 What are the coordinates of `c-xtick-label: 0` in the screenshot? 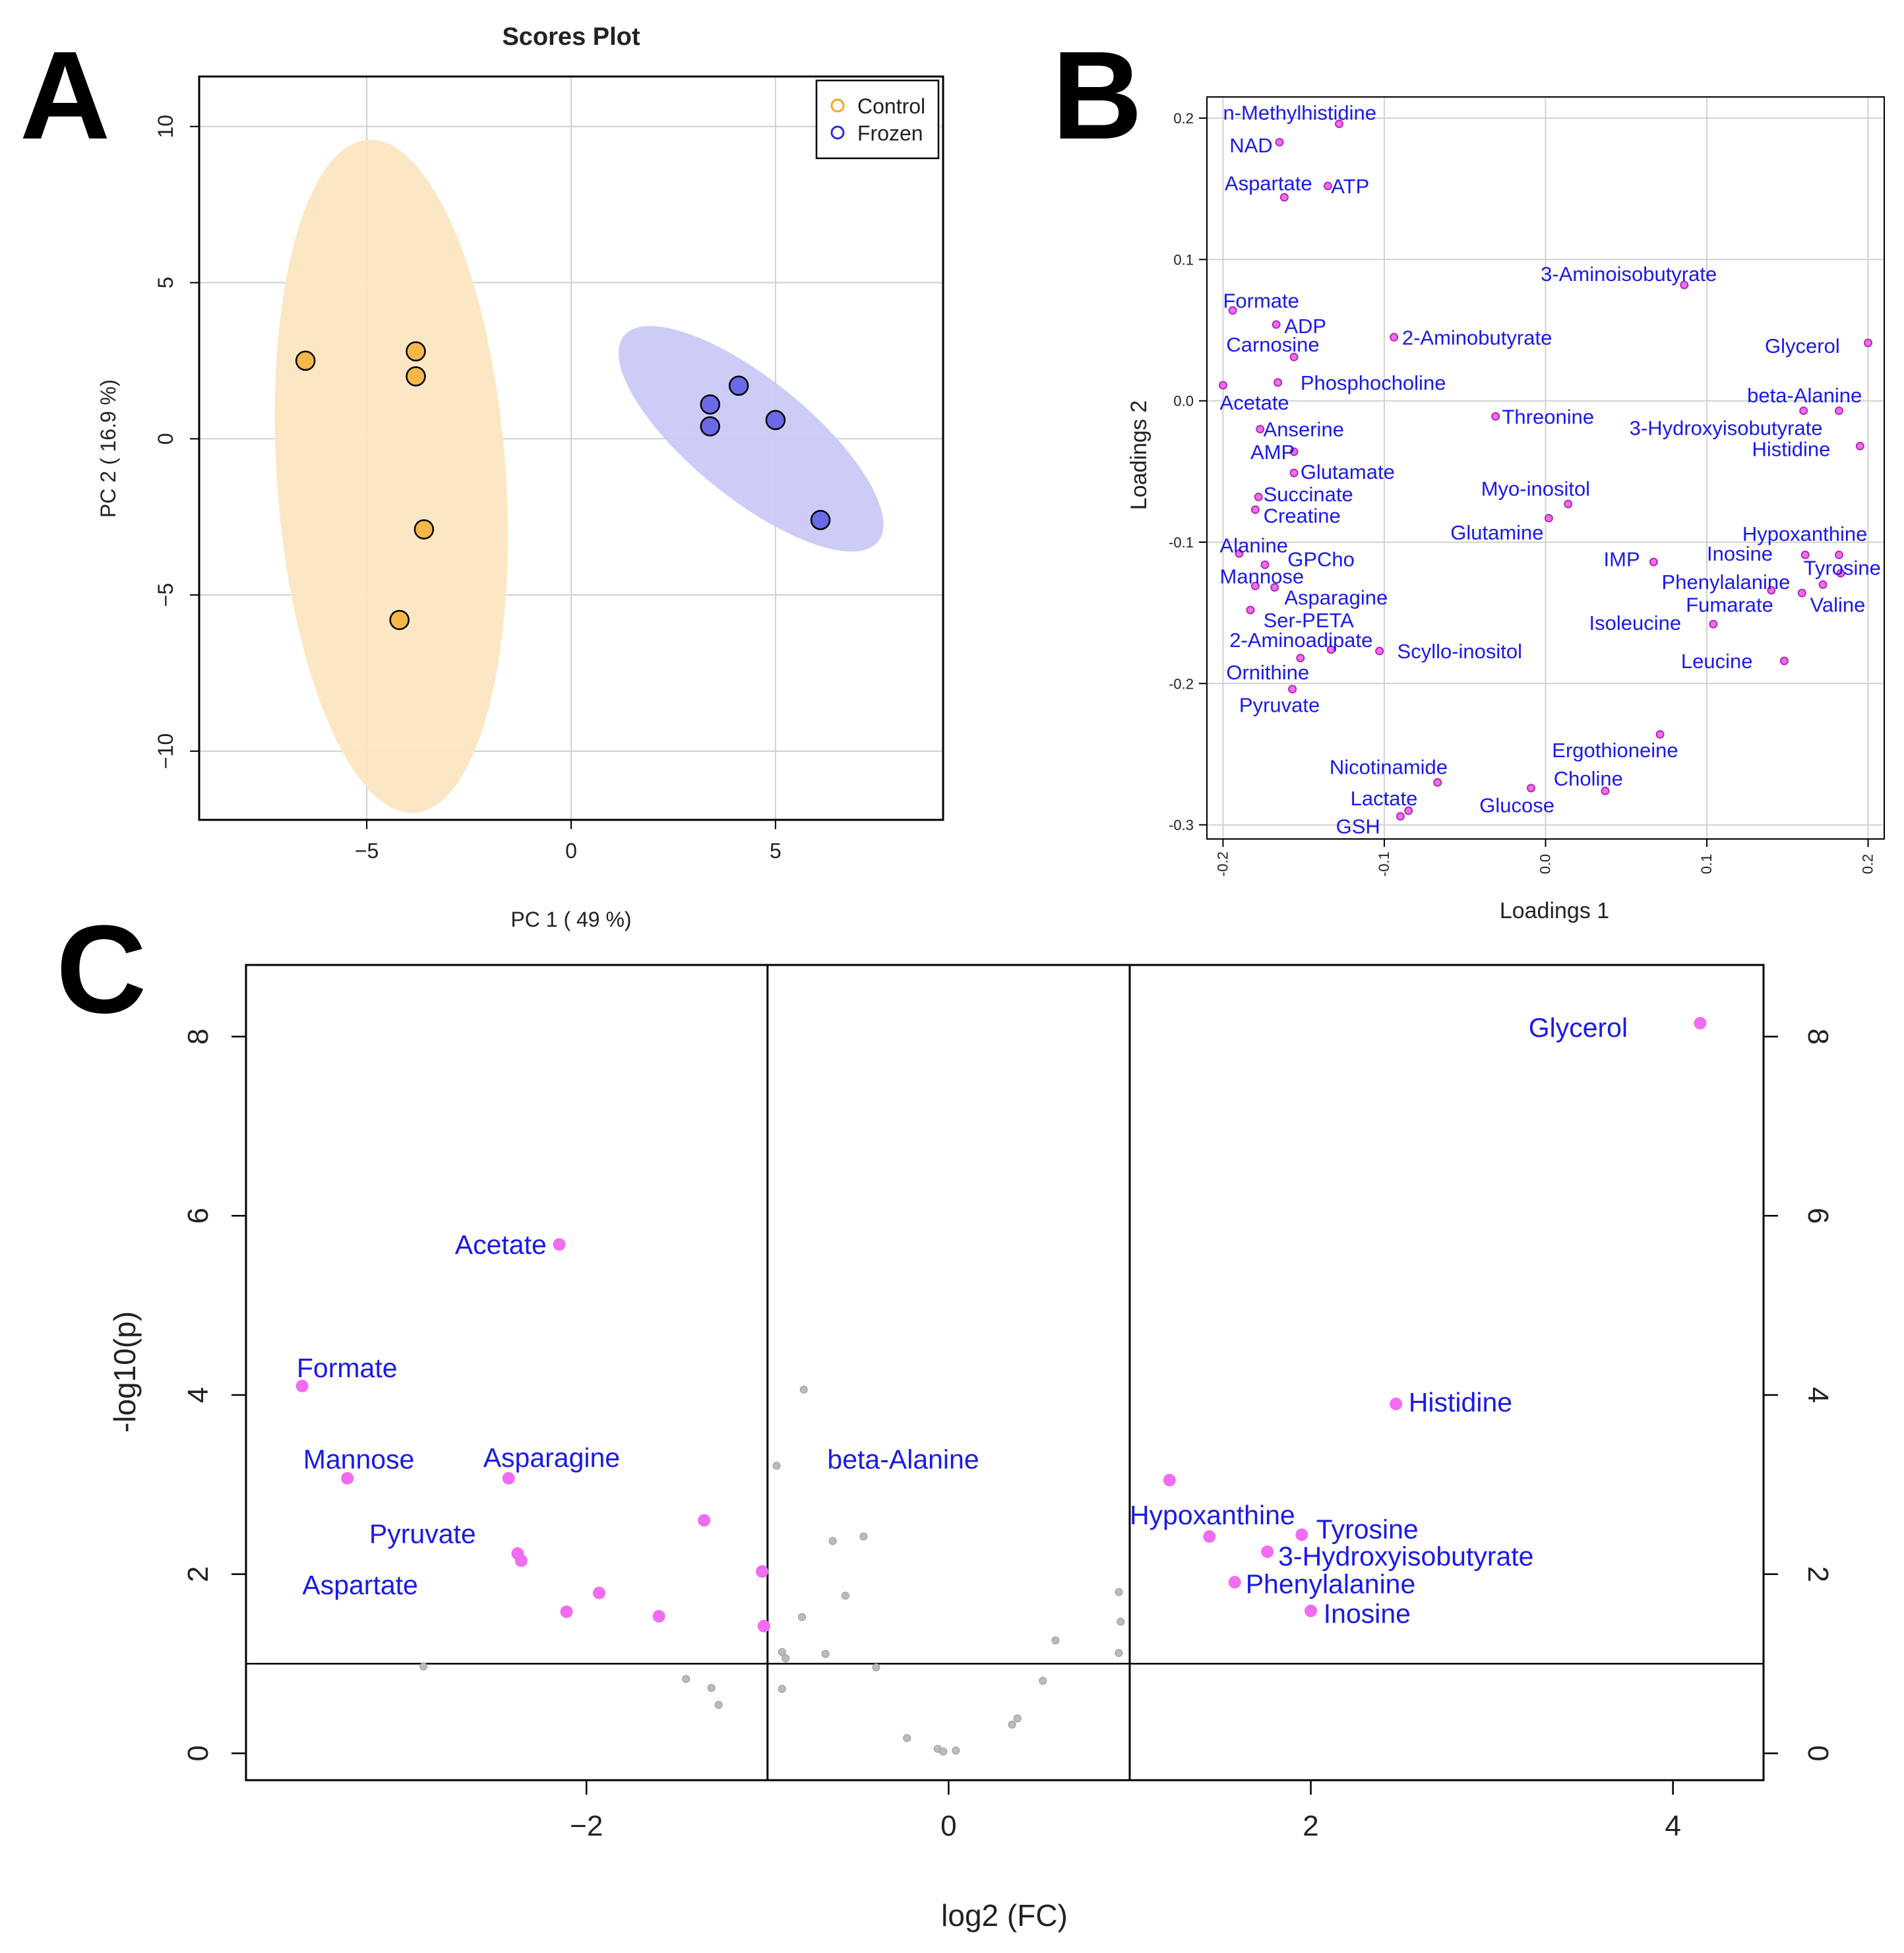 It's located at (948, 1826).